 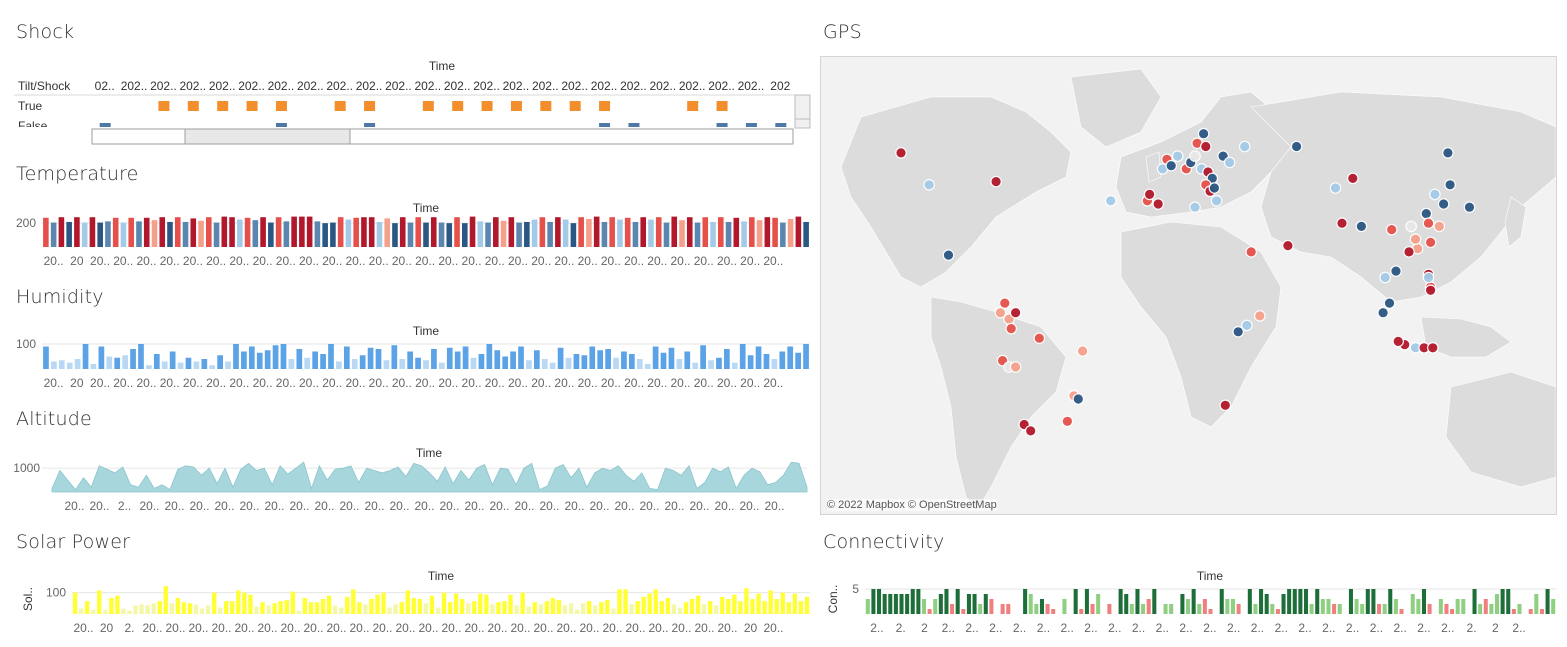 I want to click on shock-tick-label: 202.., so click(x=281, y=86).